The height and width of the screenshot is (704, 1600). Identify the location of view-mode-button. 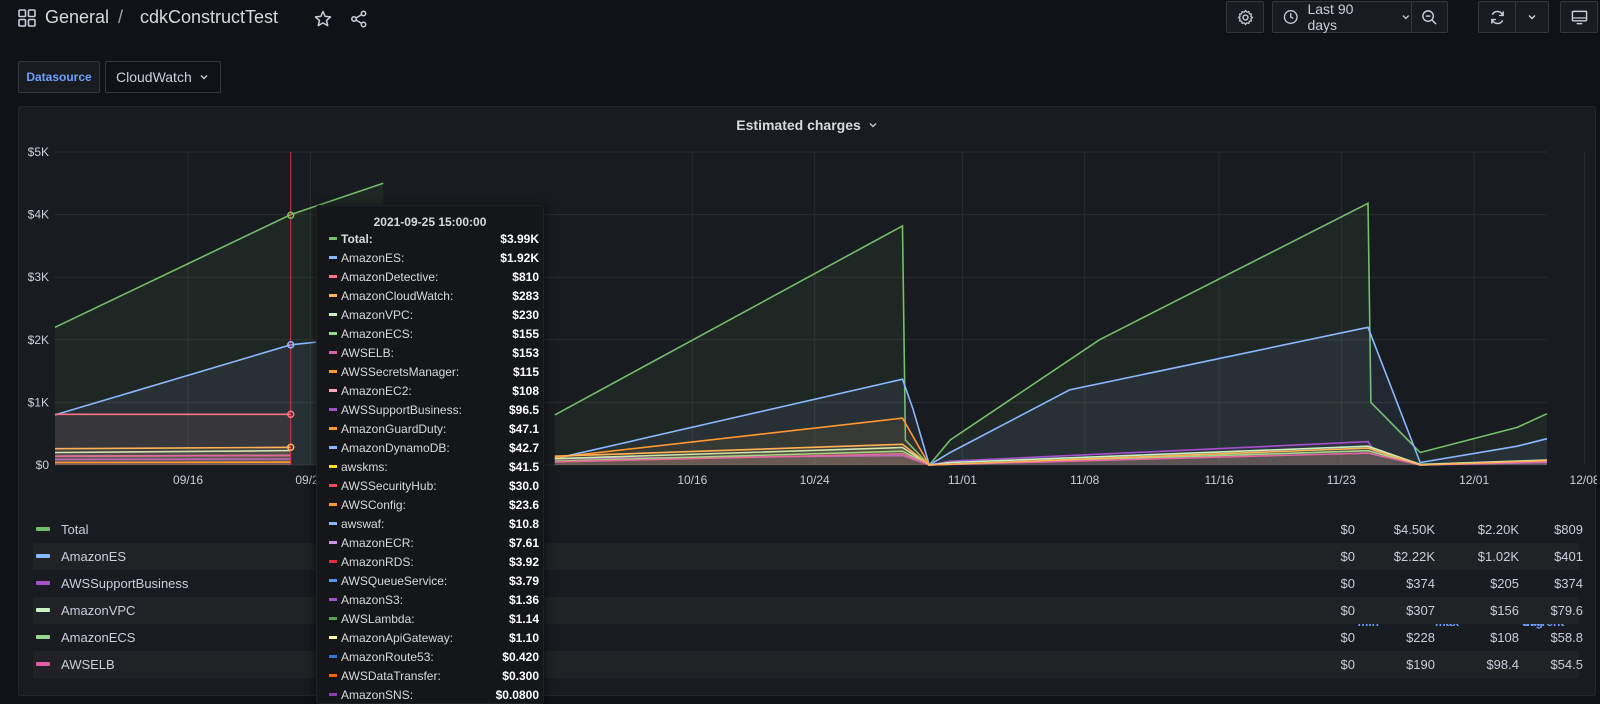
(1579, 17).